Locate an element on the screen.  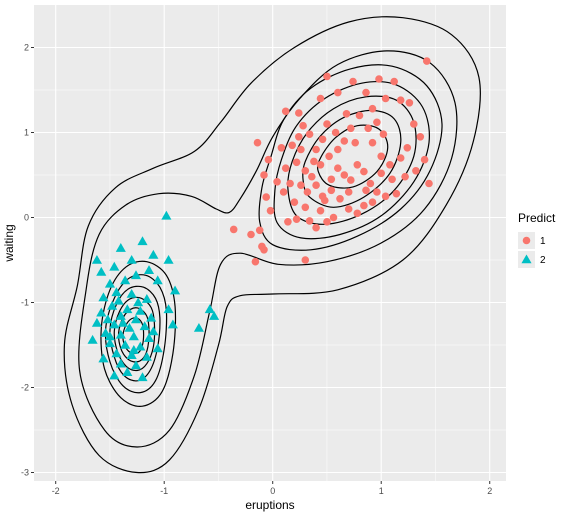
y-tick-label: 2 is located at coordinates (26, 48).